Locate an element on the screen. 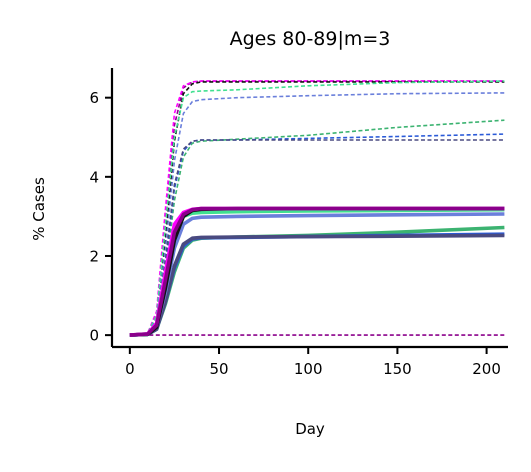 The height and width of the screenshot is (472, 531). y-axis-label: % Cases is located at coordinates (39, 209).